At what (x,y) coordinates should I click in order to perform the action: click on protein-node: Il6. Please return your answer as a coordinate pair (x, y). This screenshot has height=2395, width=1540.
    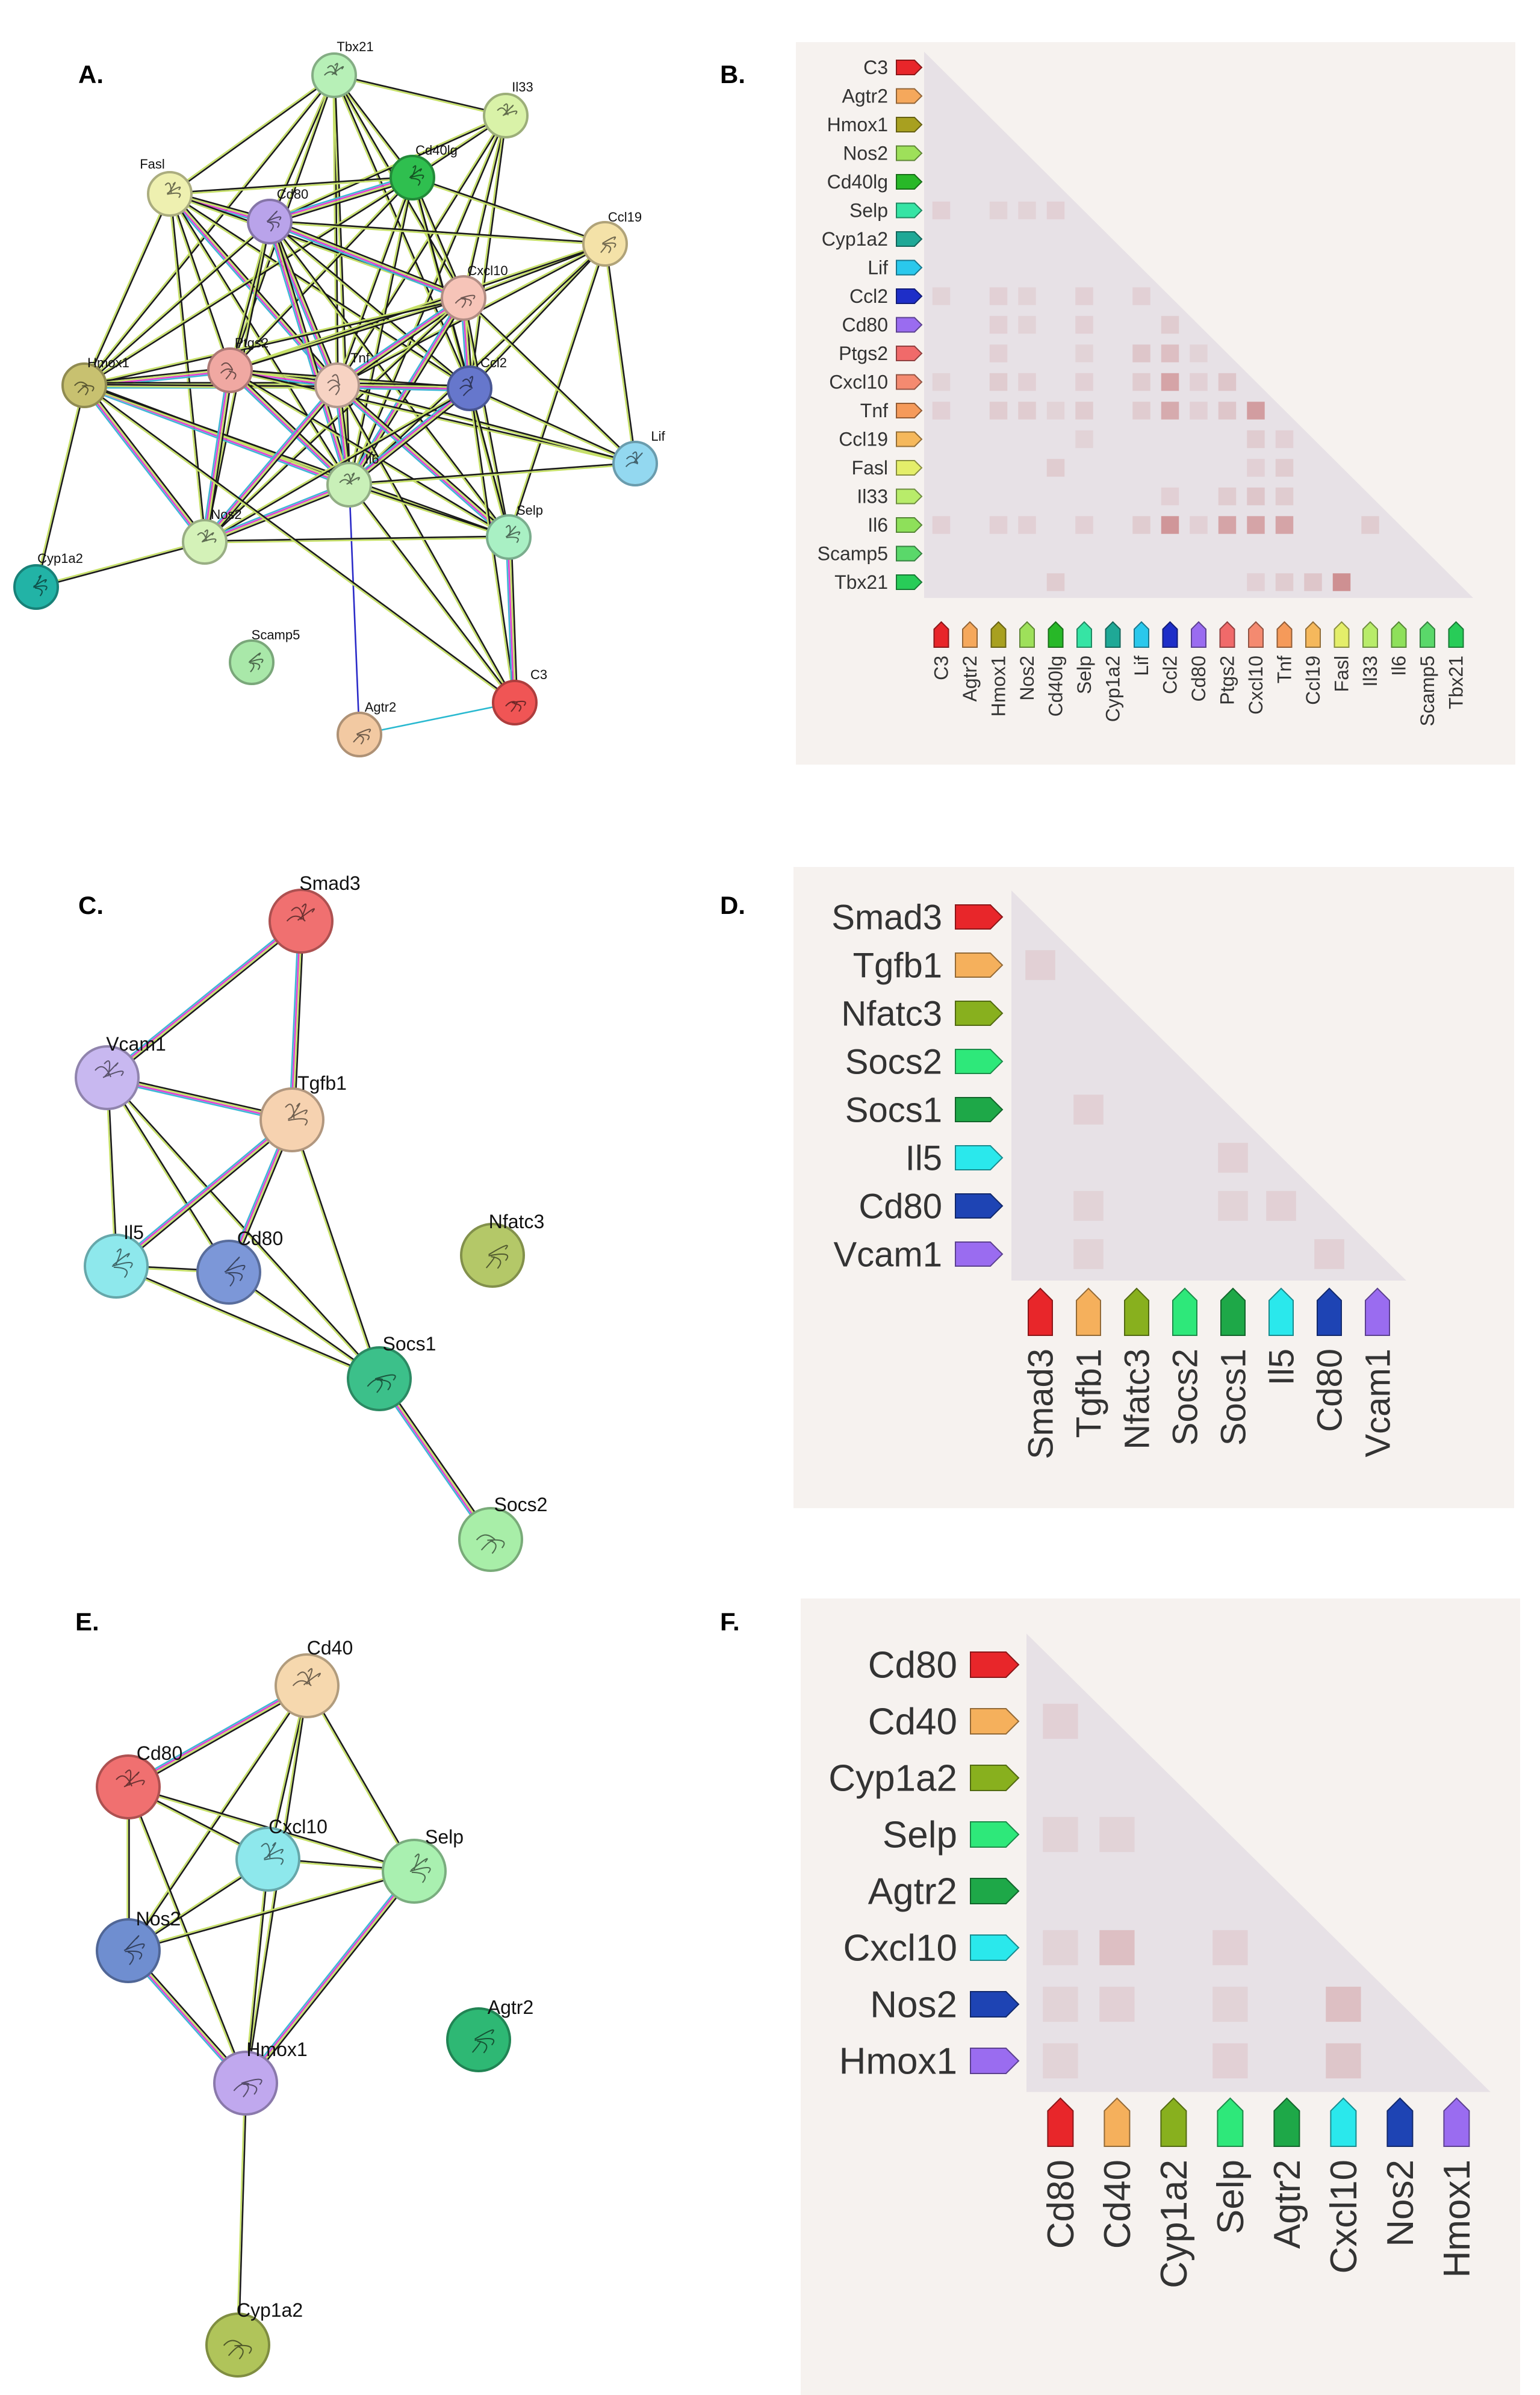
    Looking at the image, I should click on (352, 480).